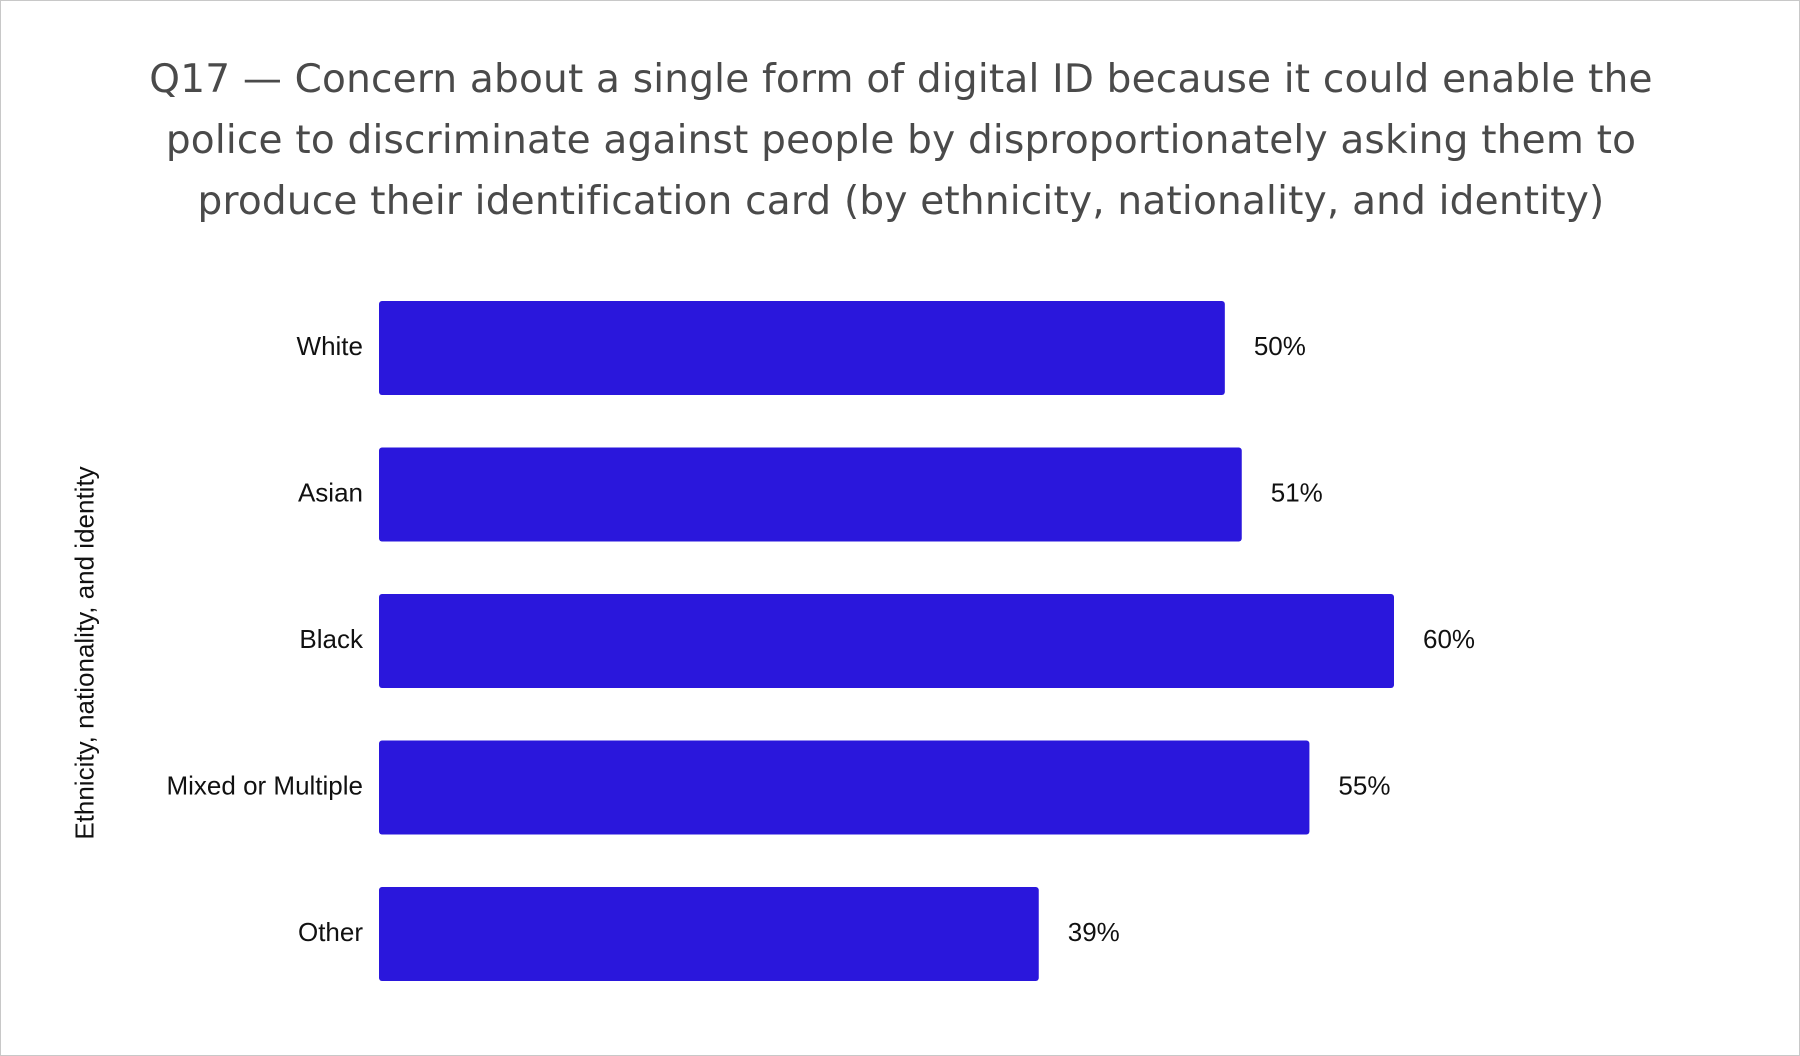  Describe the element at coordinates (1297, 492) in the screenshot. I see `value-label-asian: 51%` at that location.